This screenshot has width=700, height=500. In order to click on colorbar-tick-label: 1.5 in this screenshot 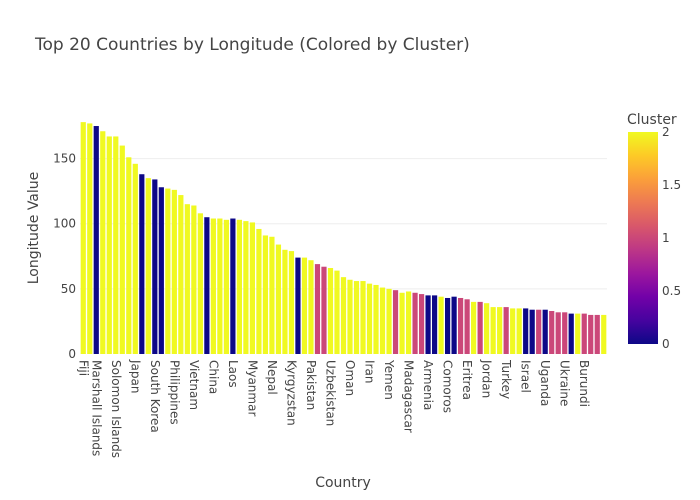, I will do `click(671, 185)`.